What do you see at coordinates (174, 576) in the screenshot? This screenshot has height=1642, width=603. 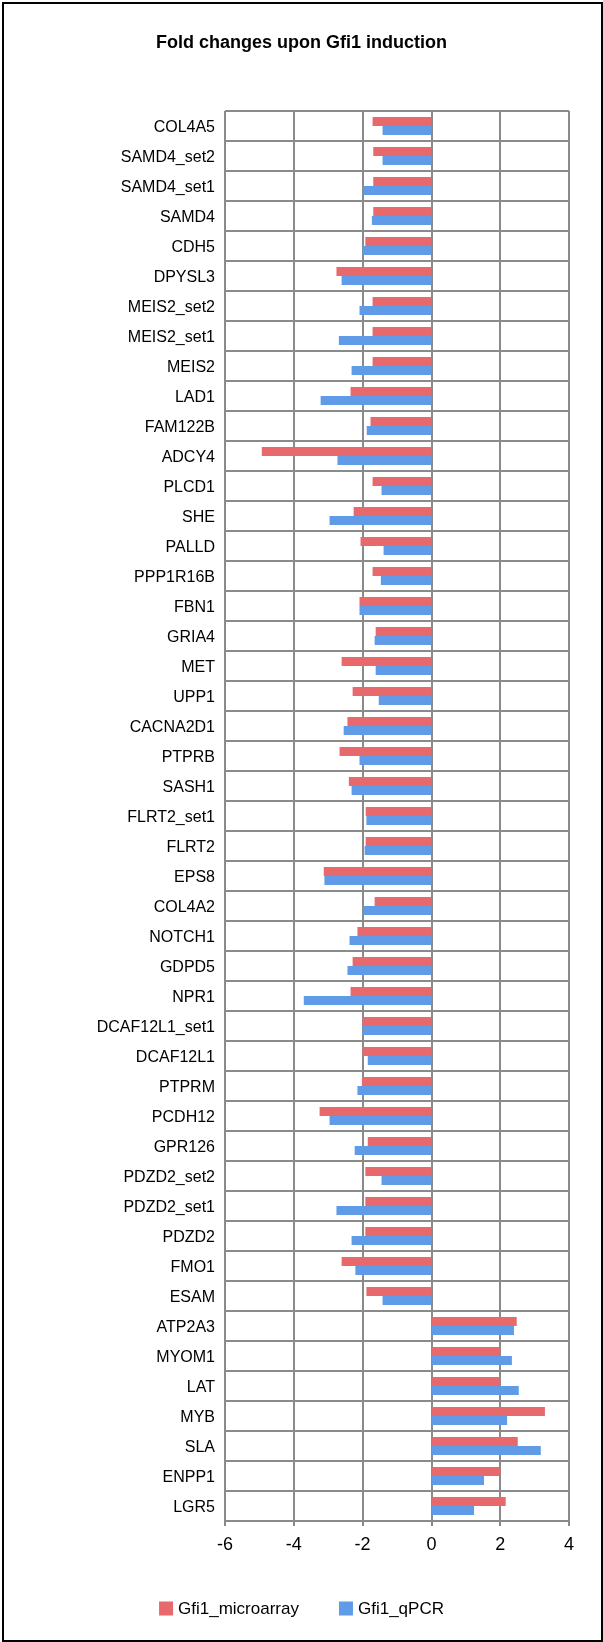 I see `y-tick-label: PPP1R16B` at bounding box center [174, 576].